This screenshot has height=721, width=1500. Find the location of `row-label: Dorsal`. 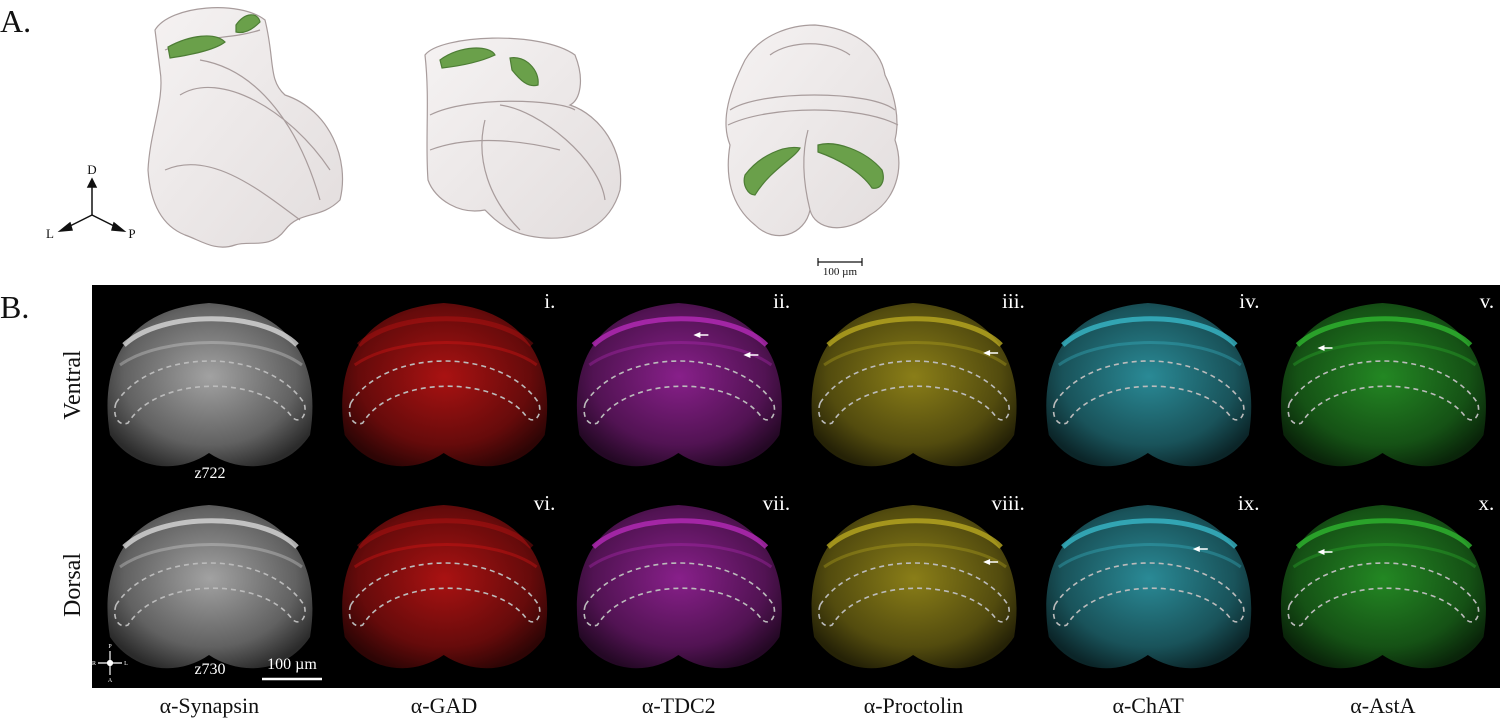

row-label: Dorsal is located at coordinates (73, 585).